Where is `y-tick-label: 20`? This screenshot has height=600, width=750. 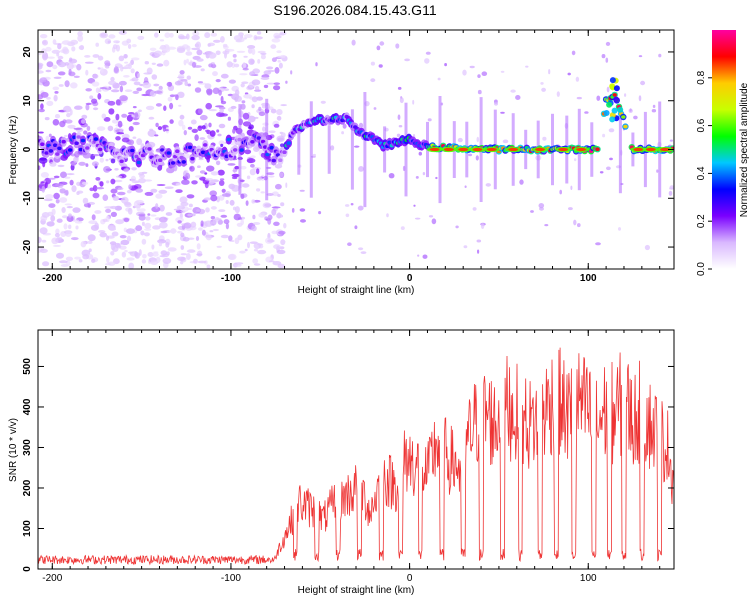
y-tick-label: 20 is located at coordinates (27, 52).